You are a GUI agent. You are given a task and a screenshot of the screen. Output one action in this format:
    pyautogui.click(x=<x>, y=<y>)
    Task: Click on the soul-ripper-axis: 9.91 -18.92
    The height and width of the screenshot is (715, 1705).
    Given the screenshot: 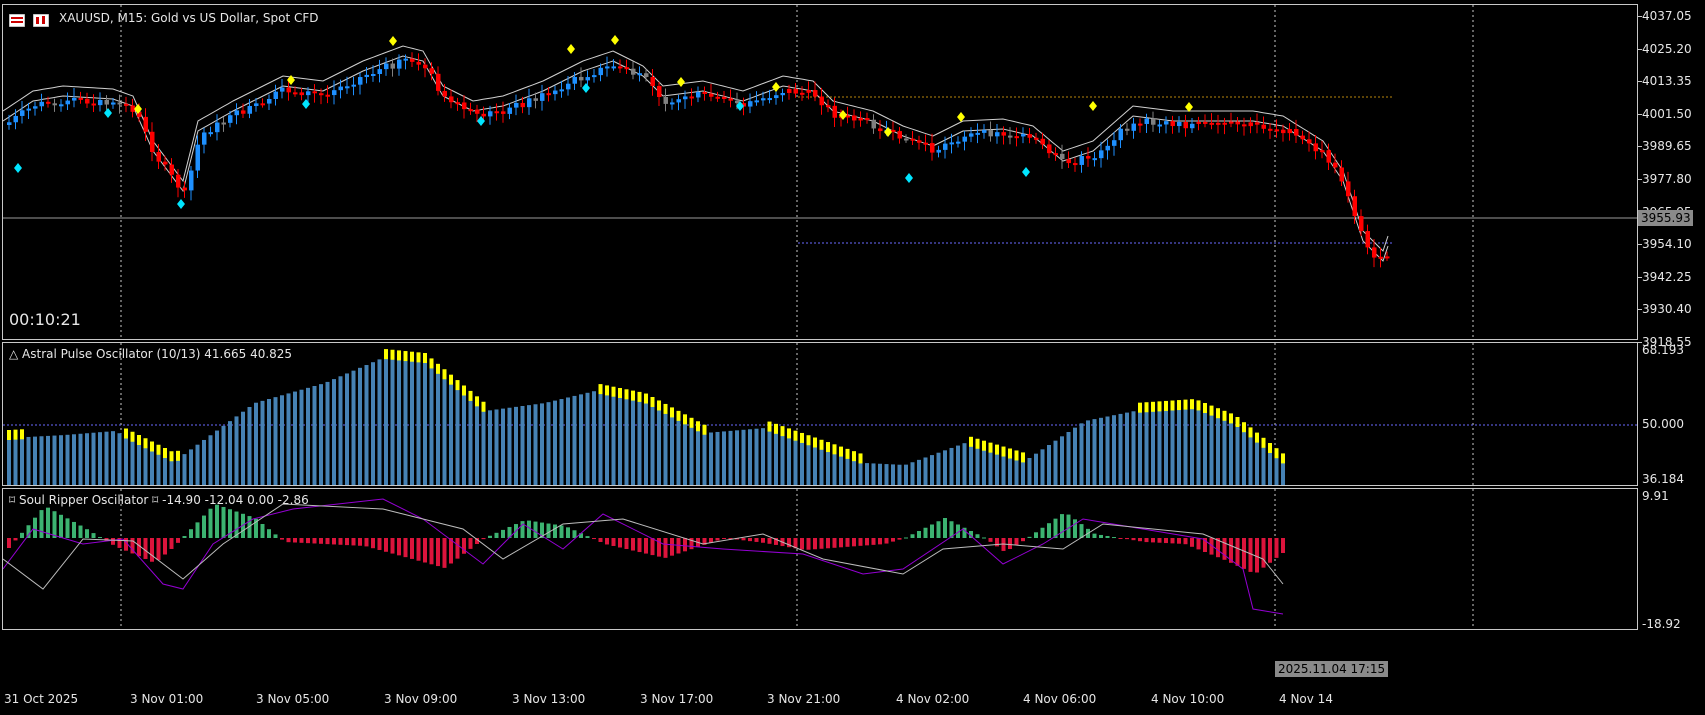 What is the action you would take?
    pyautogui.click(x=1671, y=559)
    